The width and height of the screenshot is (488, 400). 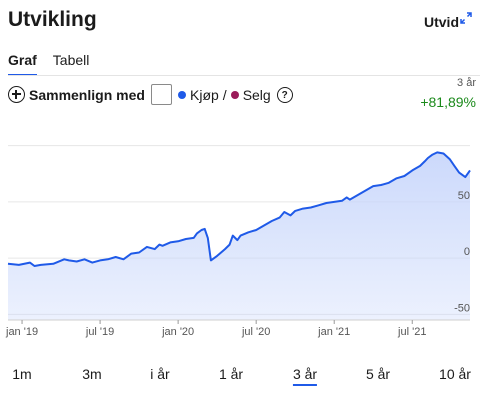 I want to click on x-tick-label: jan '20, so click(x=177, y=332).